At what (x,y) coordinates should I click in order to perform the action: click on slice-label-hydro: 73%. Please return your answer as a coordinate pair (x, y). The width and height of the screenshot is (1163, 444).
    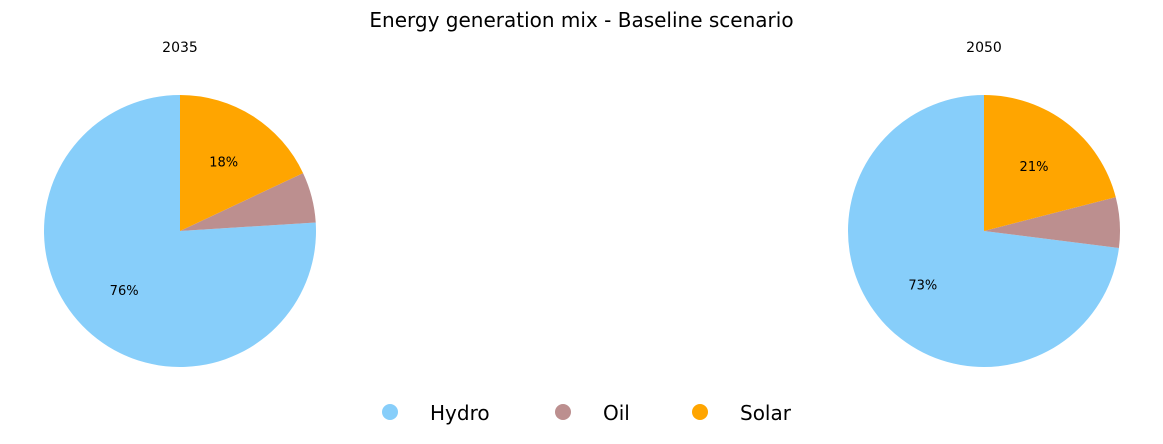
    Looking at the image, I should click on (922, 285).